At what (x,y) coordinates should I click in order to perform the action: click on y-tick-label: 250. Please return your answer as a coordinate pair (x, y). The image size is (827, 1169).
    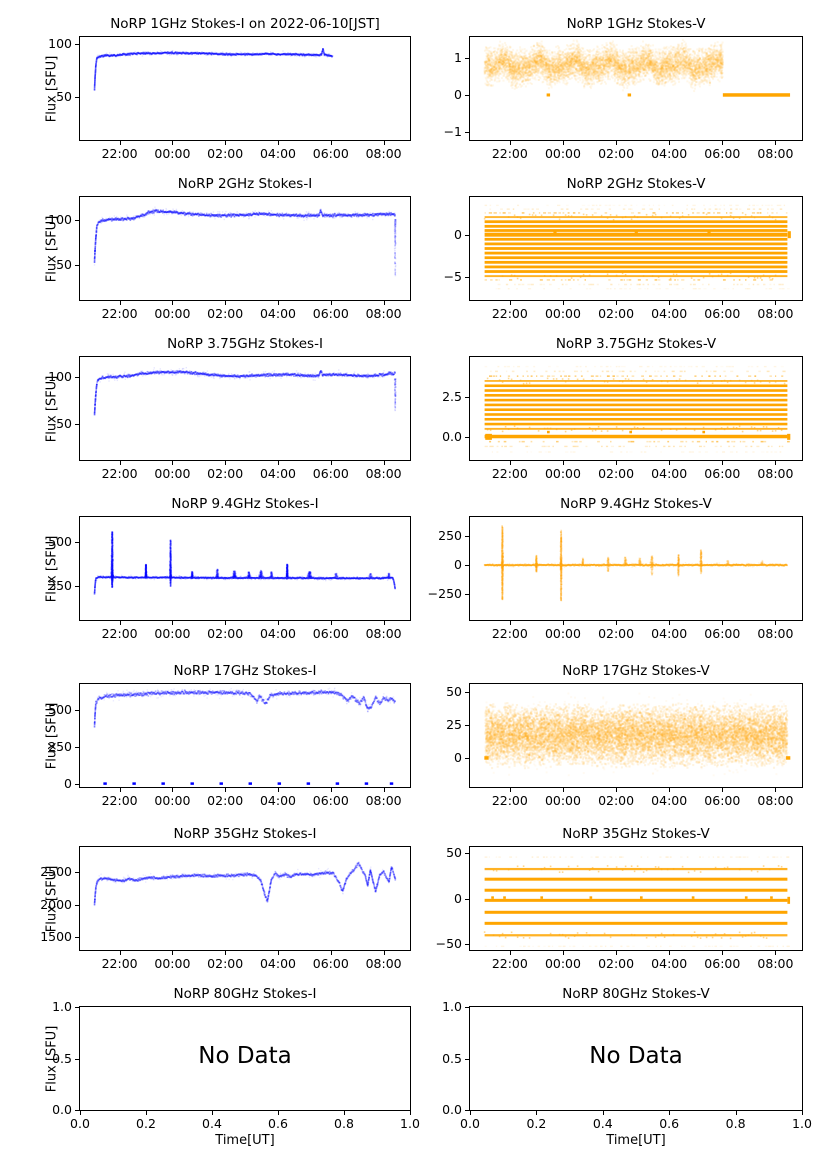
    Looking at the image, I should click on (60, 586).